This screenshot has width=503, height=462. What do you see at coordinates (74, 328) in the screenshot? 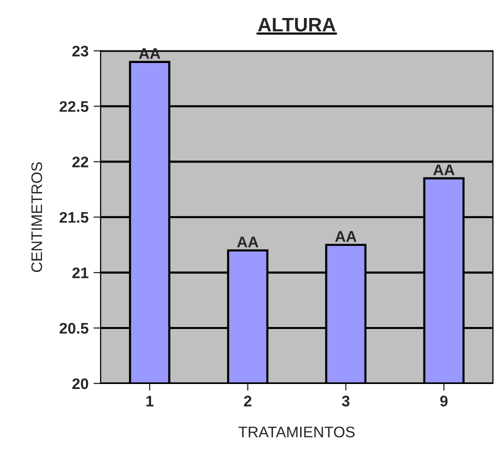
I see `y-tick-label: 20.5` at bounding box center [74, 328].